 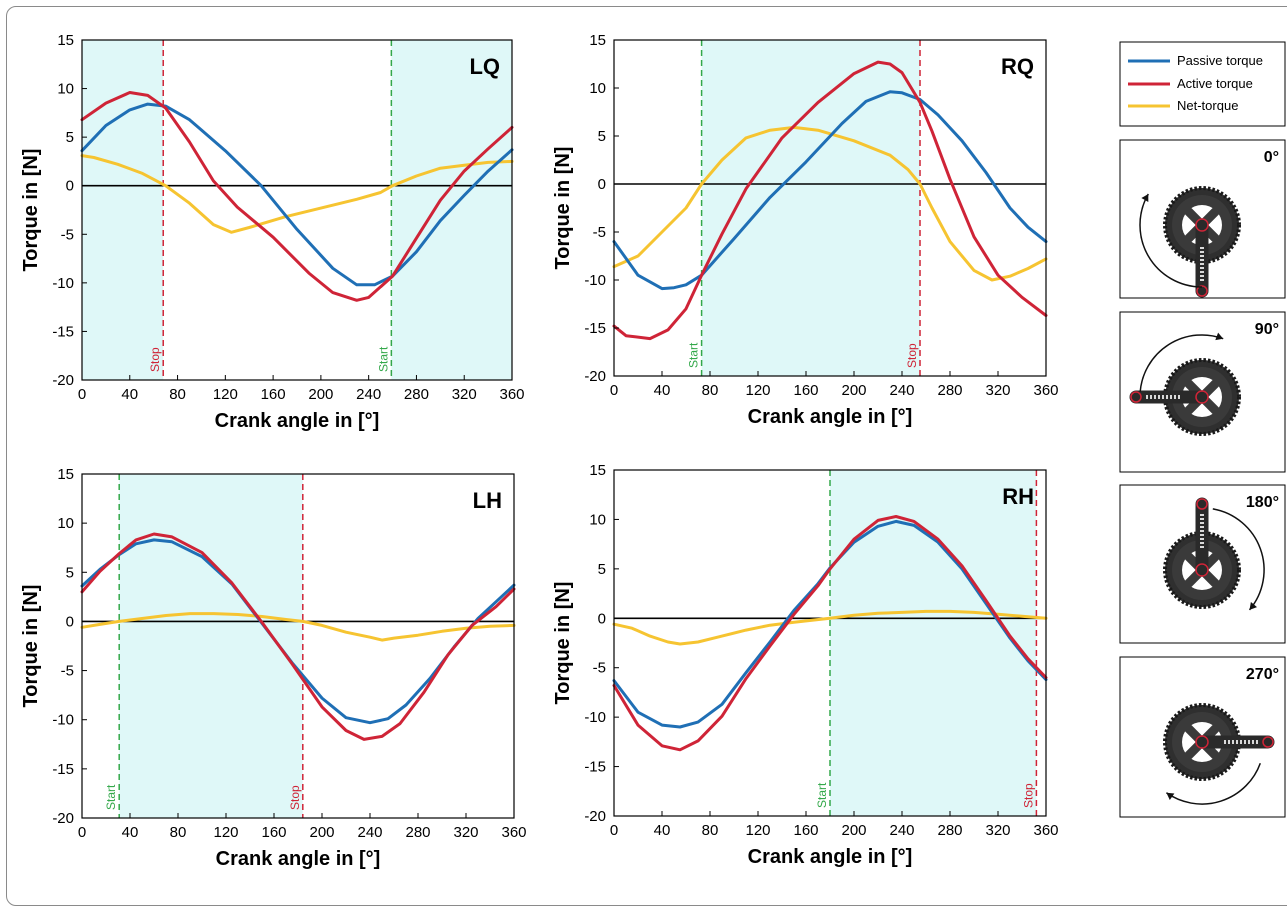 I want to click on crank-panel-1: 90°, so click(x=1202, y=392).